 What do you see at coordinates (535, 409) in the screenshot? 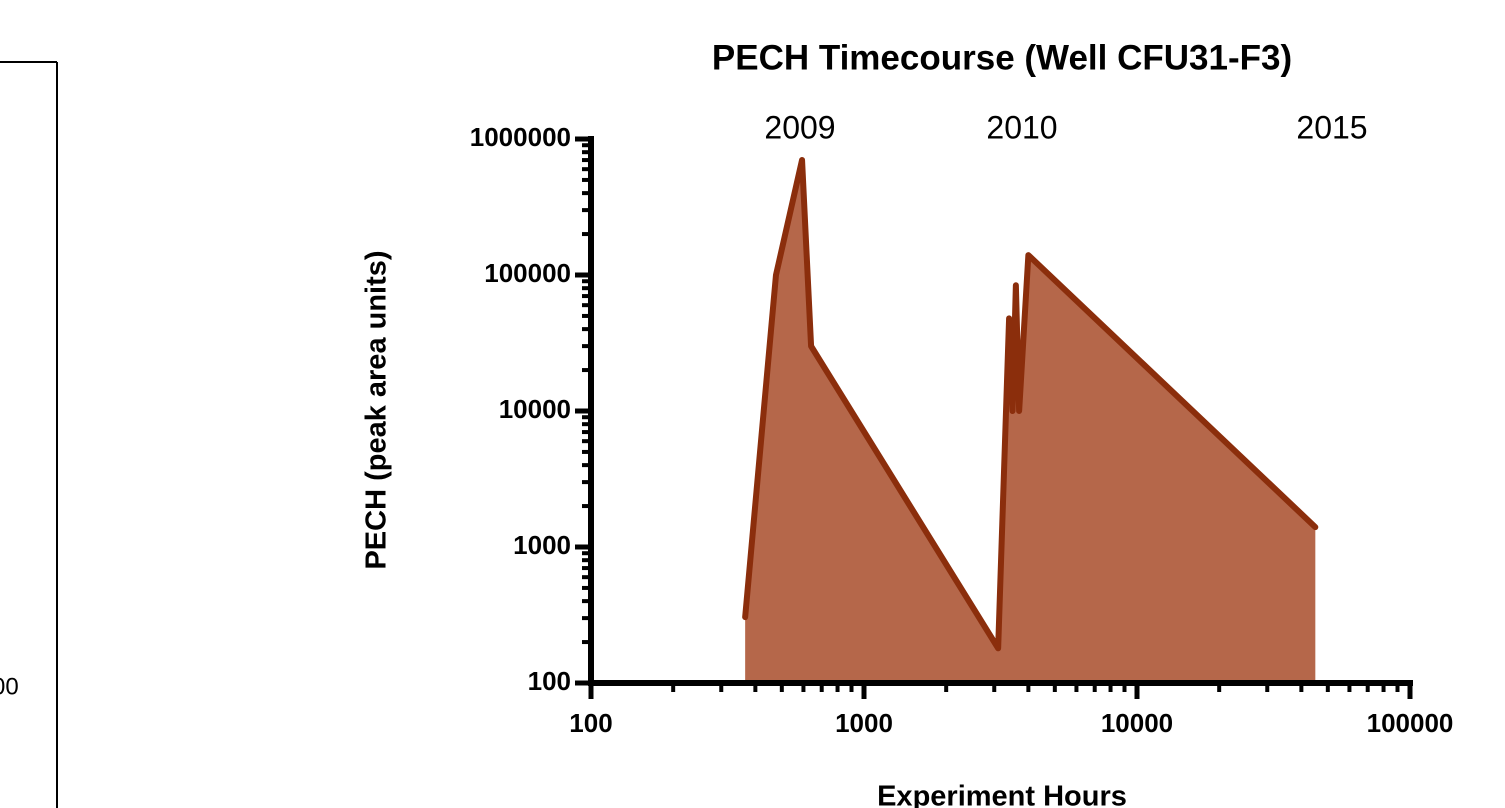
I see `y-tick-label: 10000` at bounding box center [535, 409].